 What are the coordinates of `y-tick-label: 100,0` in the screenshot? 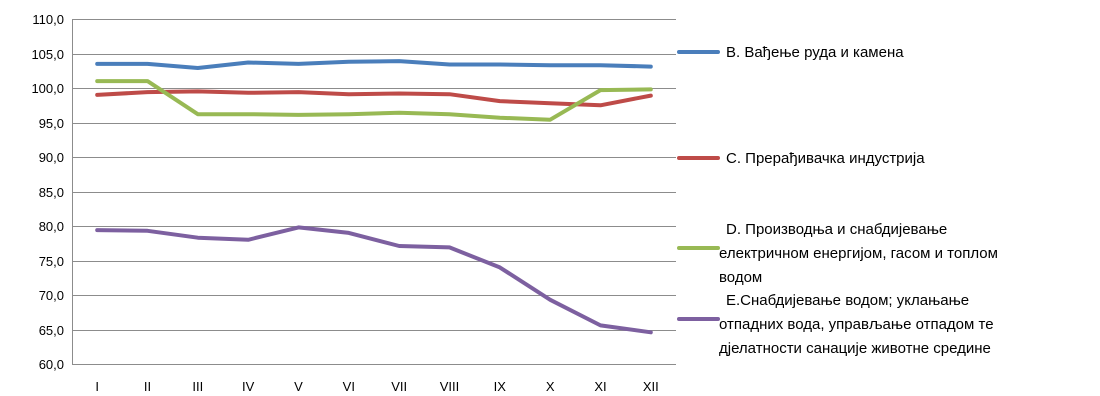 It's located at (47, 88).